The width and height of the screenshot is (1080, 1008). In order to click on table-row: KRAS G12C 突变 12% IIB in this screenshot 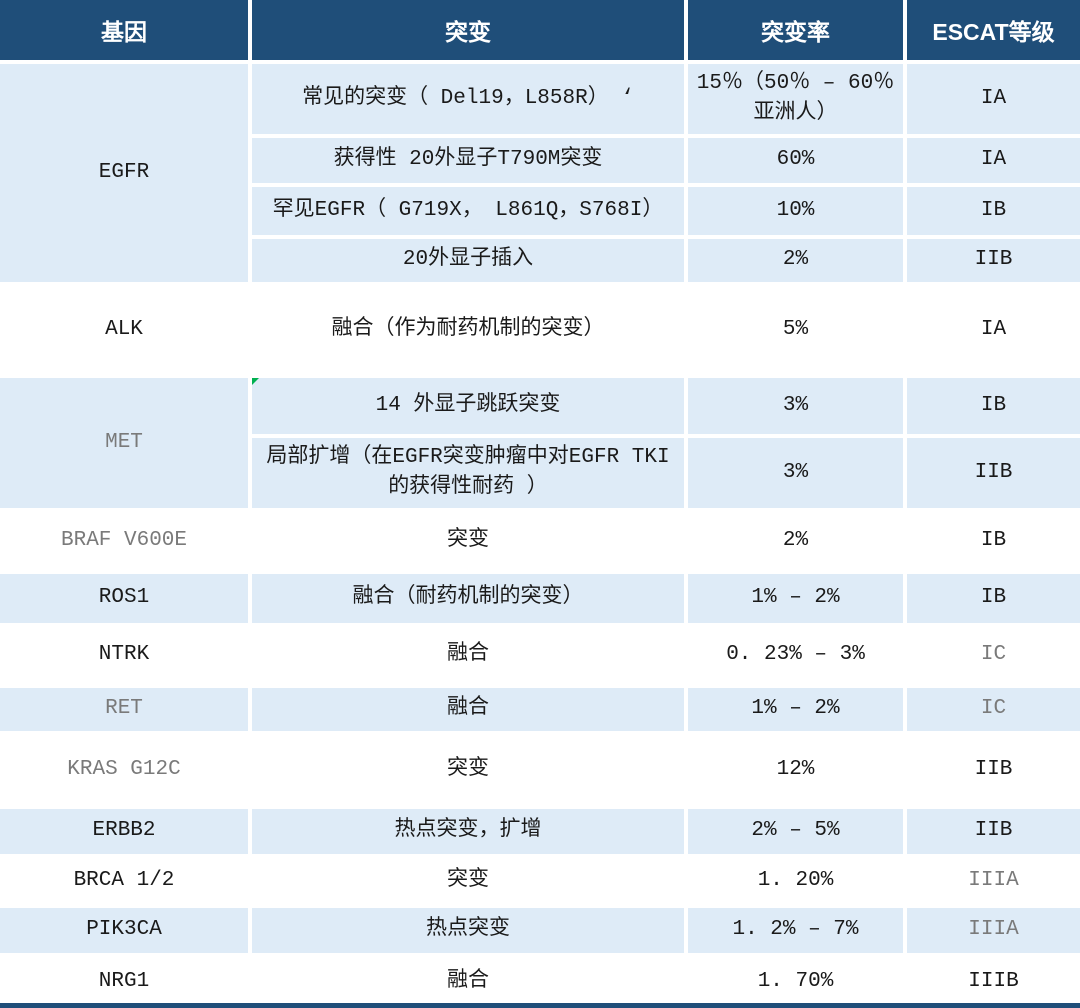, I will do `click(540, 770)`.